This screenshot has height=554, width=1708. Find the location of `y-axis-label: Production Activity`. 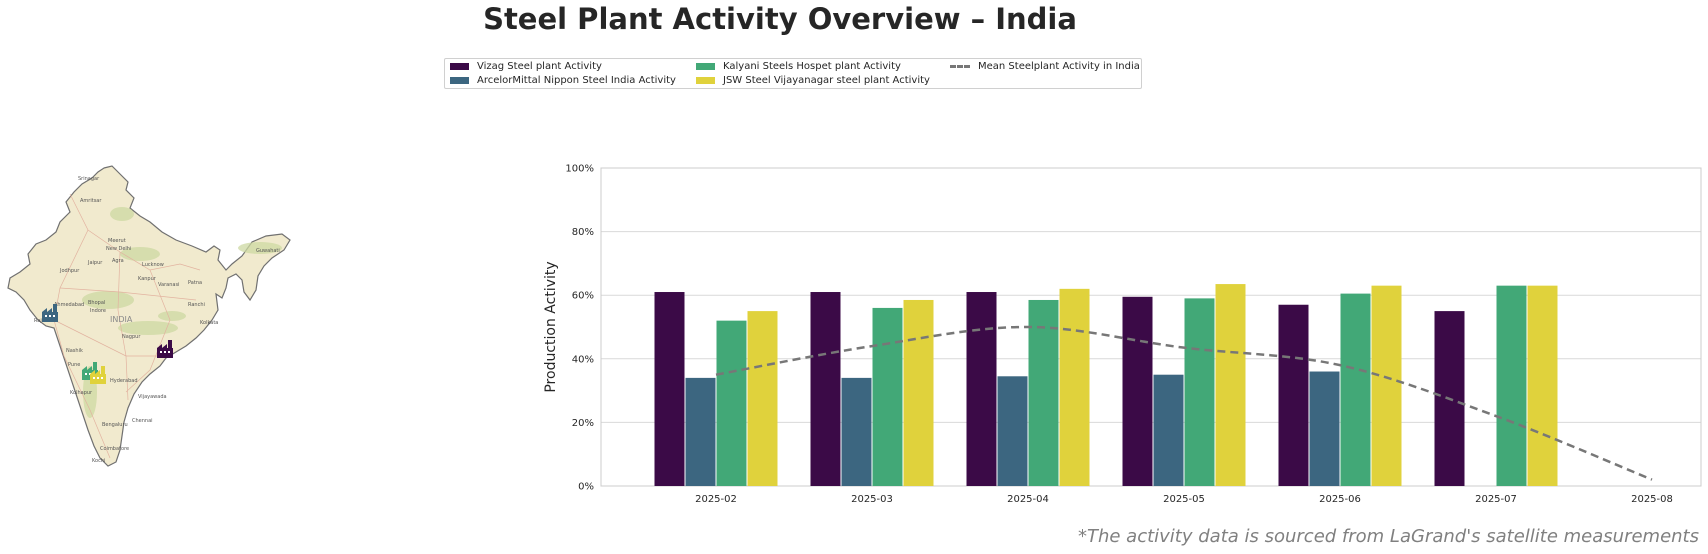

y-axis-label: Production Activity is located at coordinates (551, 326).